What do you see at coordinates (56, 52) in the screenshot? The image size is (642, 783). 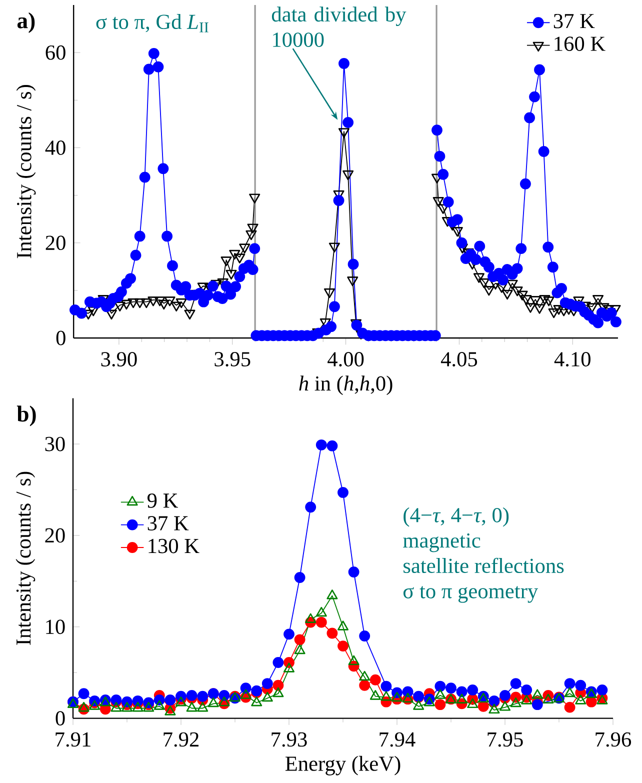 I see `y-tick-label: 60` at bounding box center [56, 52].